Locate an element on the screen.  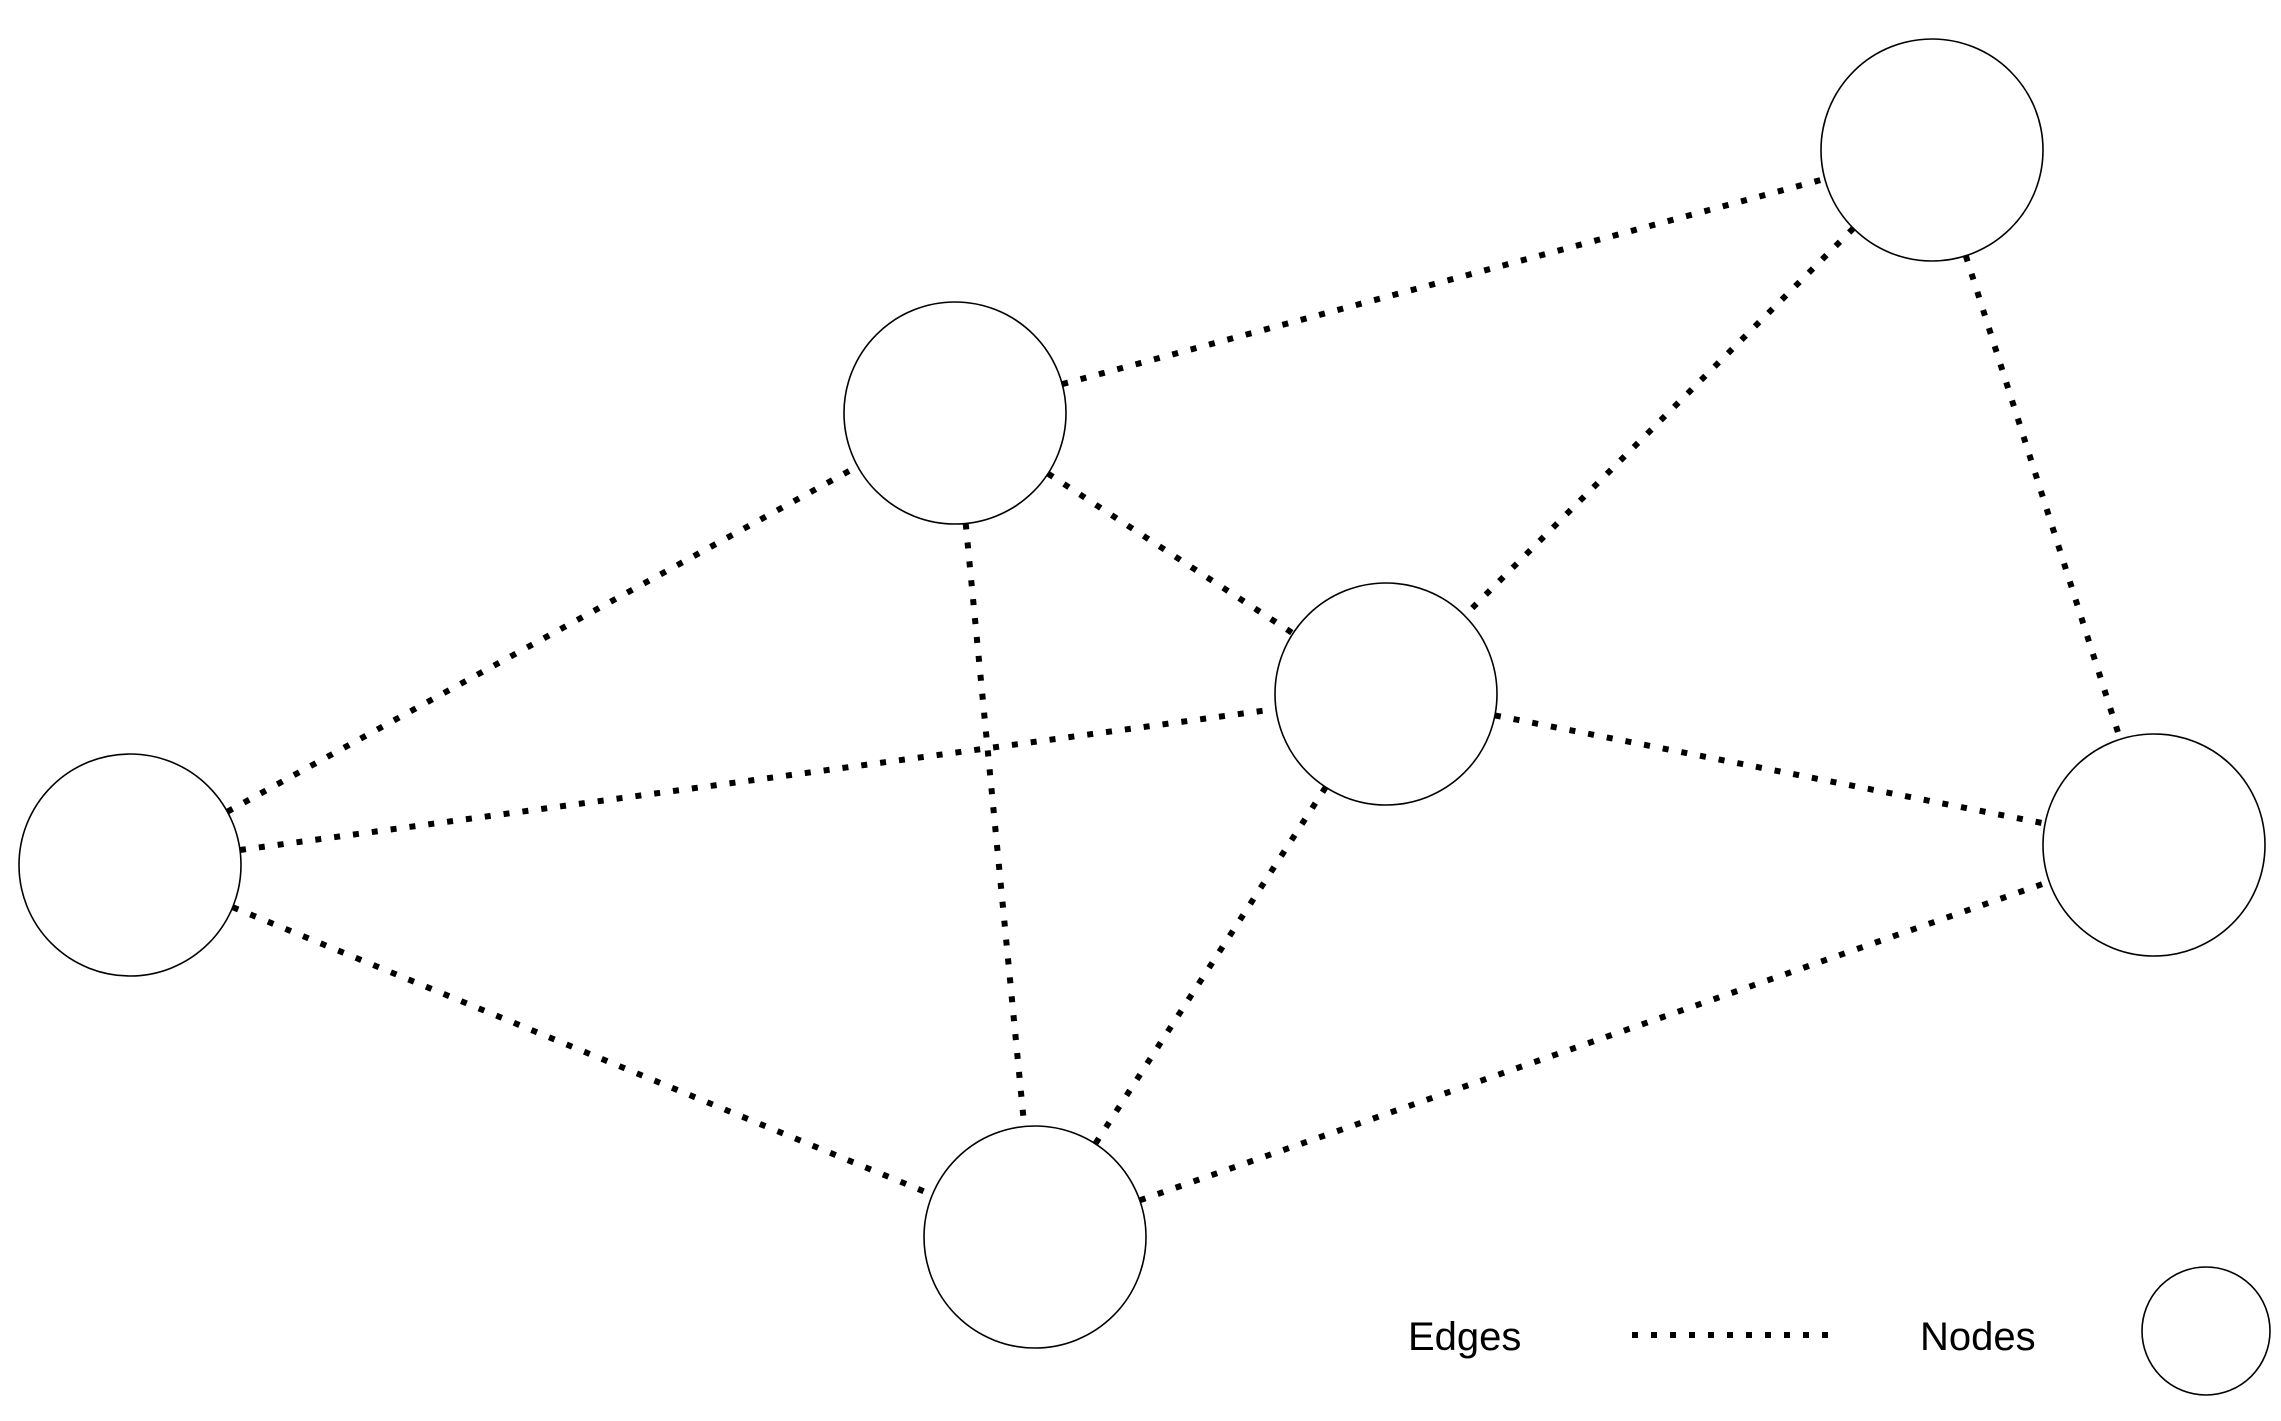
edge-n5-n6 is located at coordinates (1594, 1041).